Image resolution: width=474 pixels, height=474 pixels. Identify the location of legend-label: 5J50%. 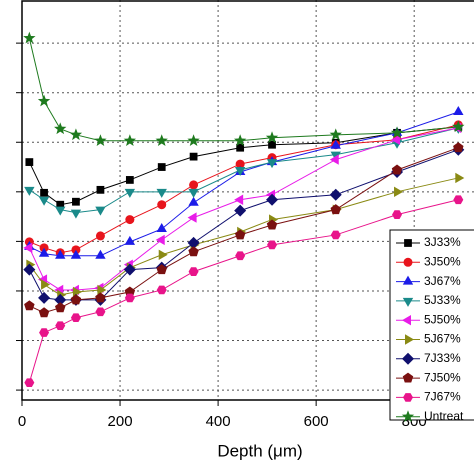
(442, 319).